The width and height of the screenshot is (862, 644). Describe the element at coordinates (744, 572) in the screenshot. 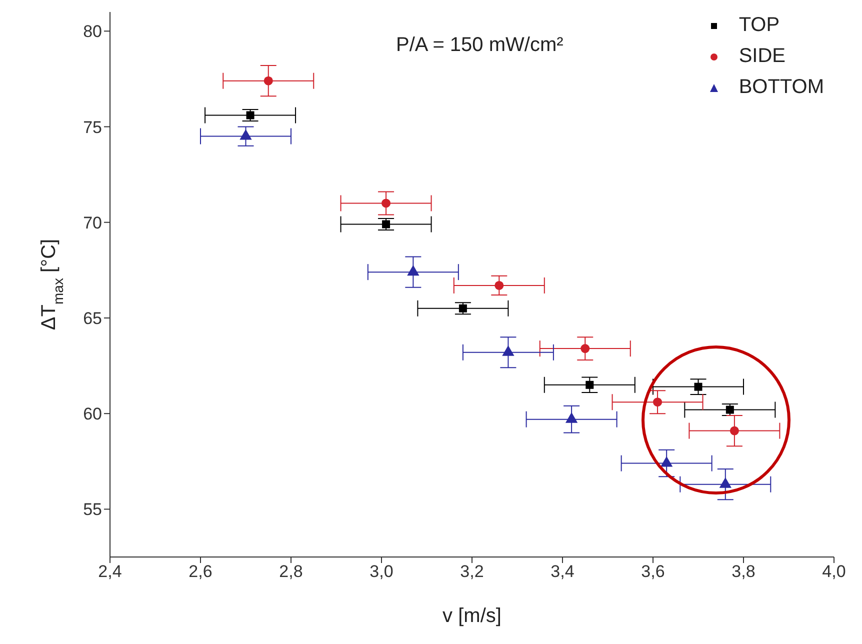

I see `x-tick-label: 3,8` at that location.